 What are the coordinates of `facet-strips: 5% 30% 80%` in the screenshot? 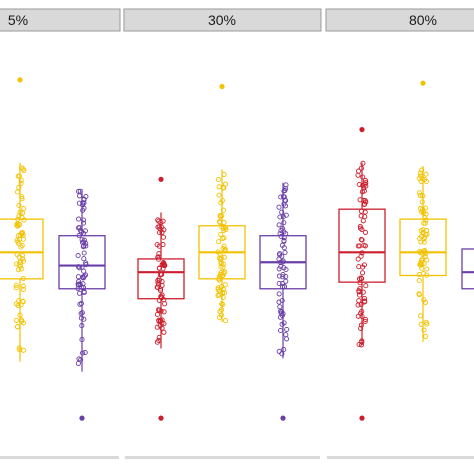 It's located at (237, 20).